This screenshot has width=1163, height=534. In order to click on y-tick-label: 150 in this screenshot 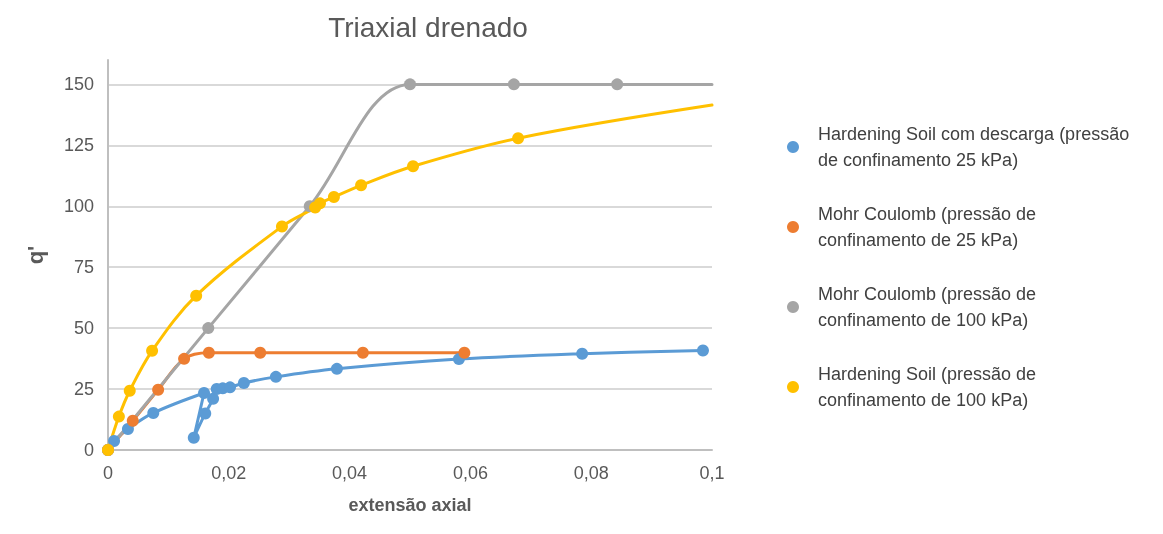, I will do `click(78, 84)`.